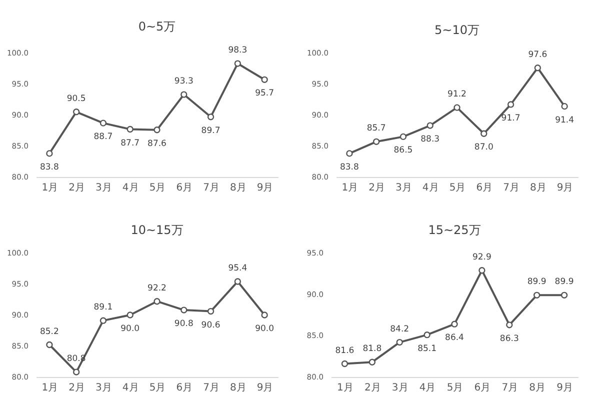 The width and height of the screenshot is (600, 400). I want to click on data-label: 95.4, so click(238, 269).